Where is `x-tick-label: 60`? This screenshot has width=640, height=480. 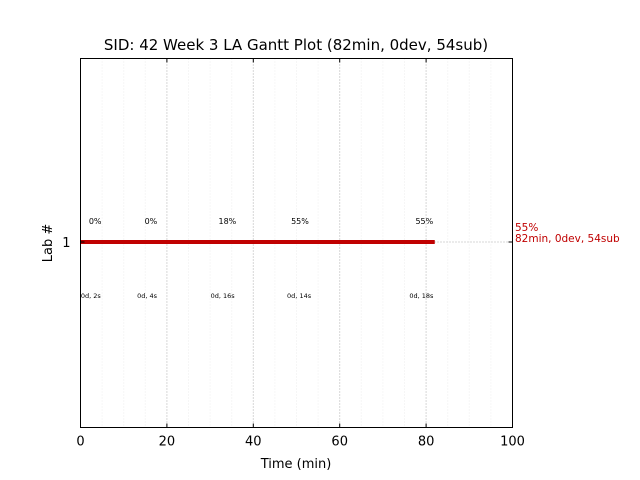 x-tick-label: 60 is located at coordinates (339, 442).